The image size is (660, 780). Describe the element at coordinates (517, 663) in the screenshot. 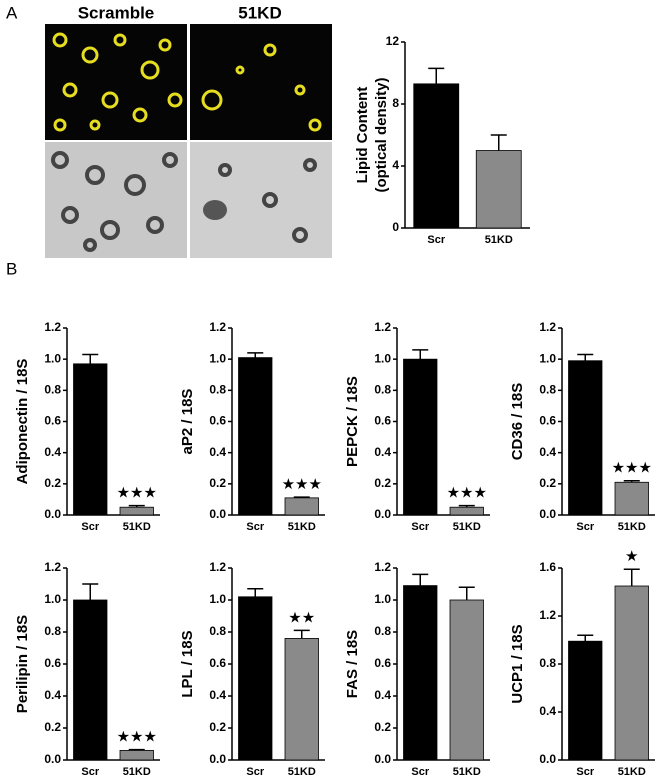

I see `y-axis-label: UCP1 / 18S` at that location.